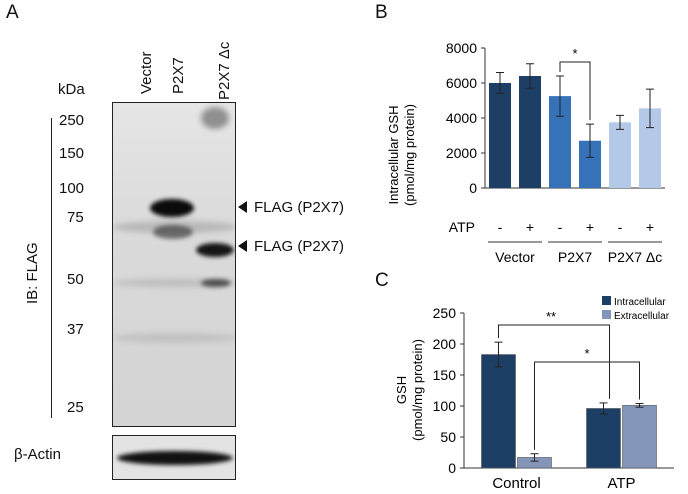  I want to click on chart-c-ytick-label: 250, so click(445, 313).